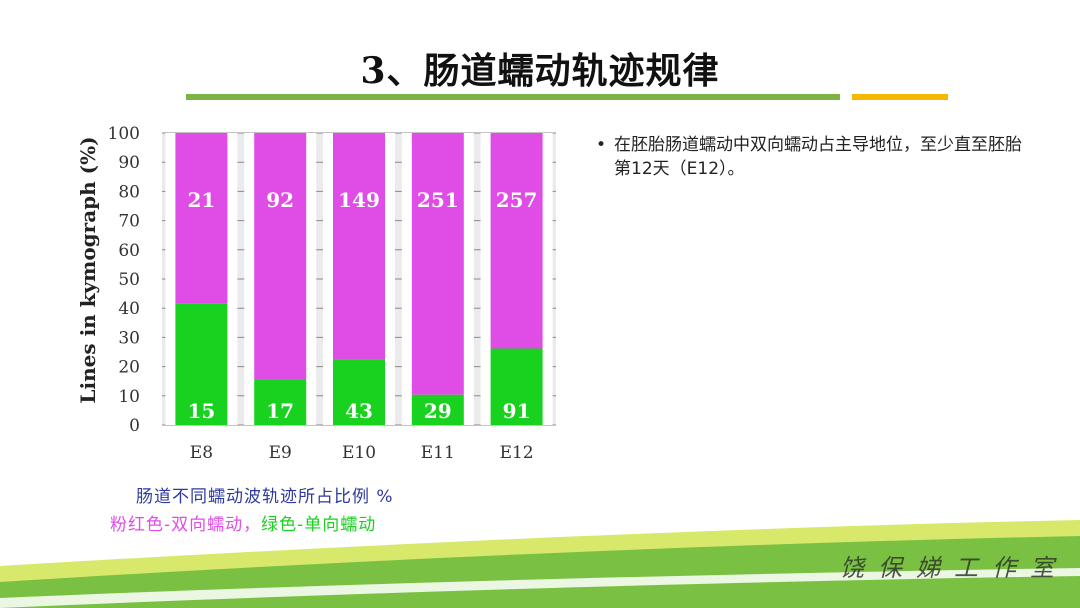  Describe the element at coordinates (88, 269) in the screenshot. I see `y-axis-label: Lines in kymograph (%)` at that location.